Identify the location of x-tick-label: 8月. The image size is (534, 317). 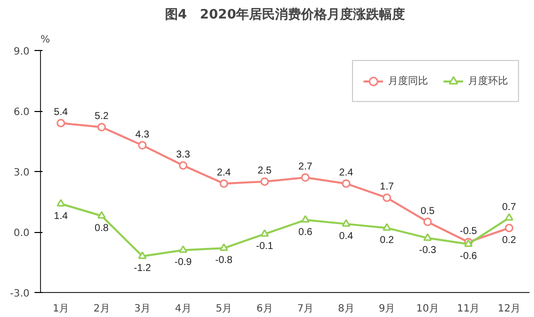
(346, 309).